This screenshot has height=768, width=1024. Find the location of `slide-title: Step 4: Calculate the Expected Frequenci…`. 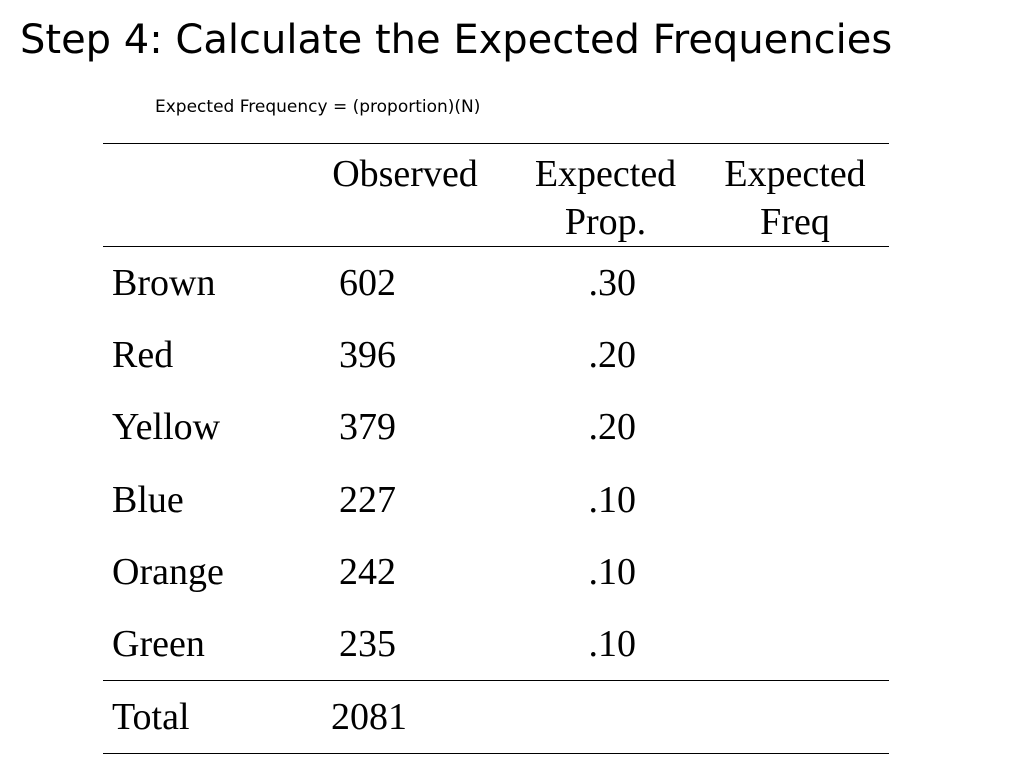

slide-title: Step 4: Calculate the Expected Frequenci… is located at coordinates (456, 40).